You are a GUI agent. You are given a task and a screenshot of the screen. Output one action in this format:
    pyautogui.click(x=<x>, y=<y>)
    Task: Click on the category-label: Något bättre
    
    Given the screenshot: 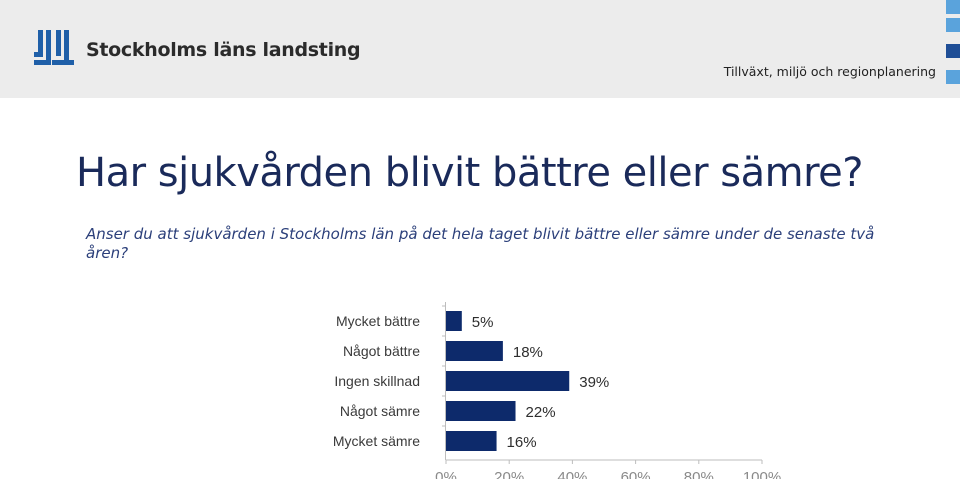 What is the action you would take?
    pyautogui.click(x=381, y=351)
    